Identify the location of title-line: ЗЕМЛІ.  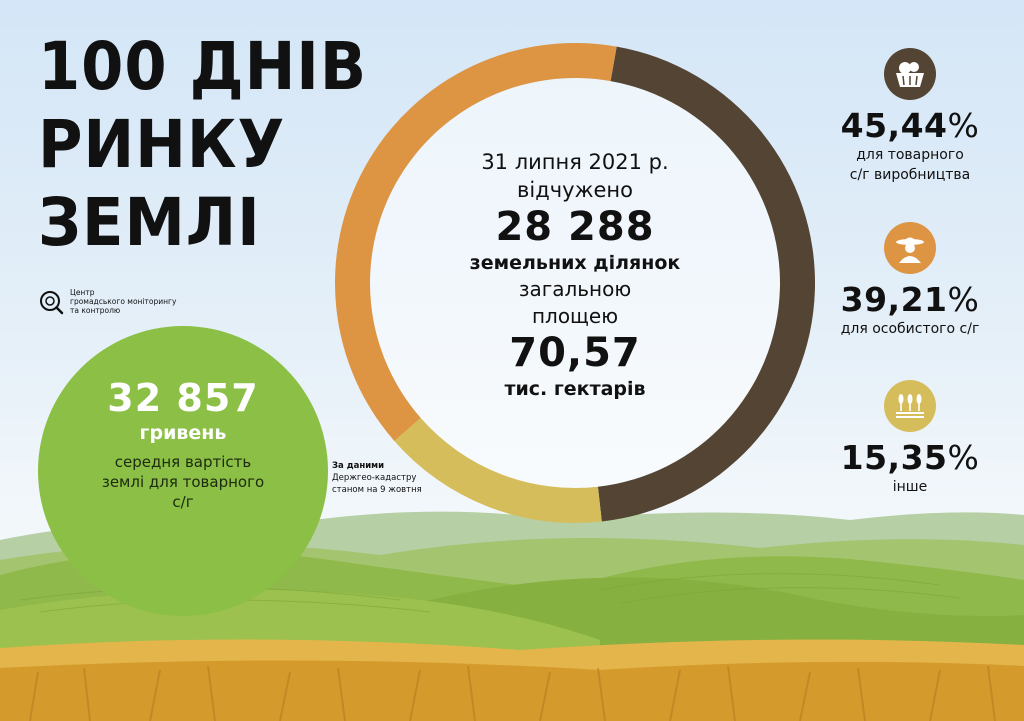
(149, 222).